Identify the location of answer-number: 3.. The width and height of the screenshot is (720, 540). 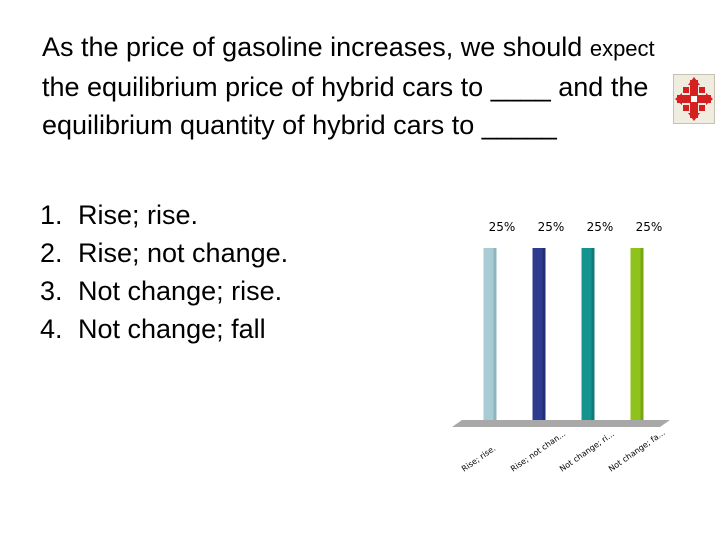
(51, 291).